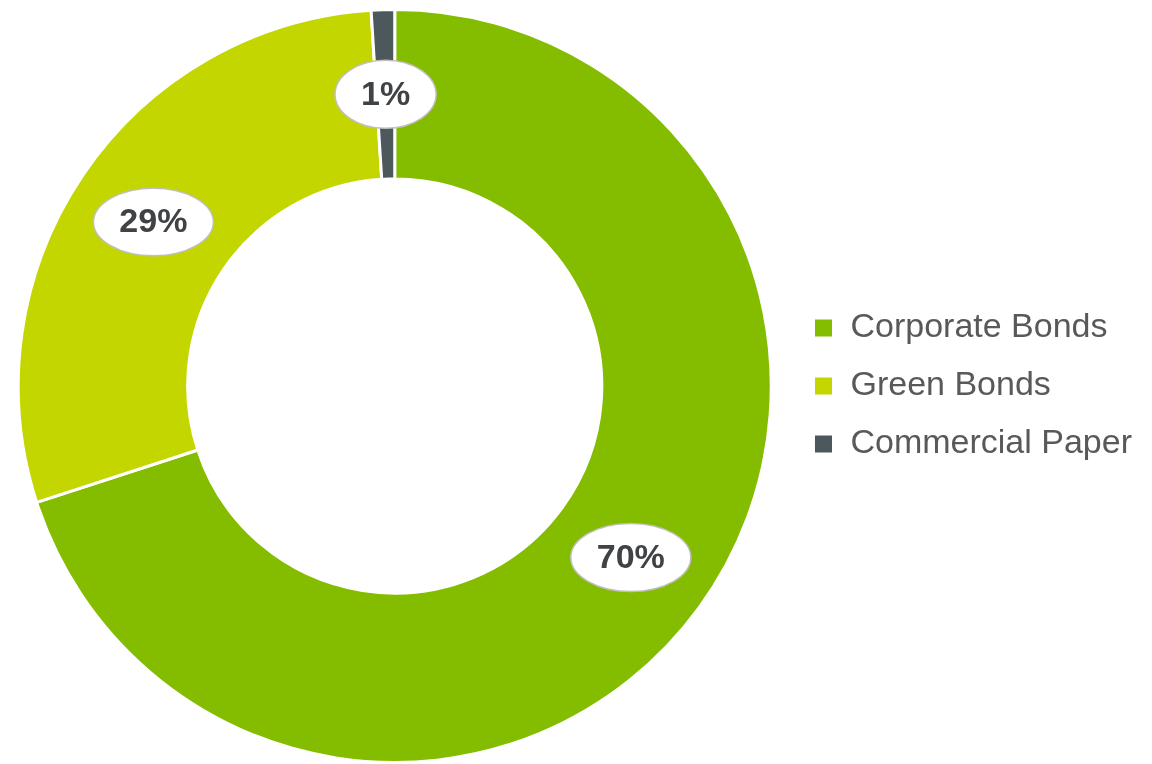 This screenshot has width=1152, height=764. I want to click on data-label: 70%, so click(630, 555).